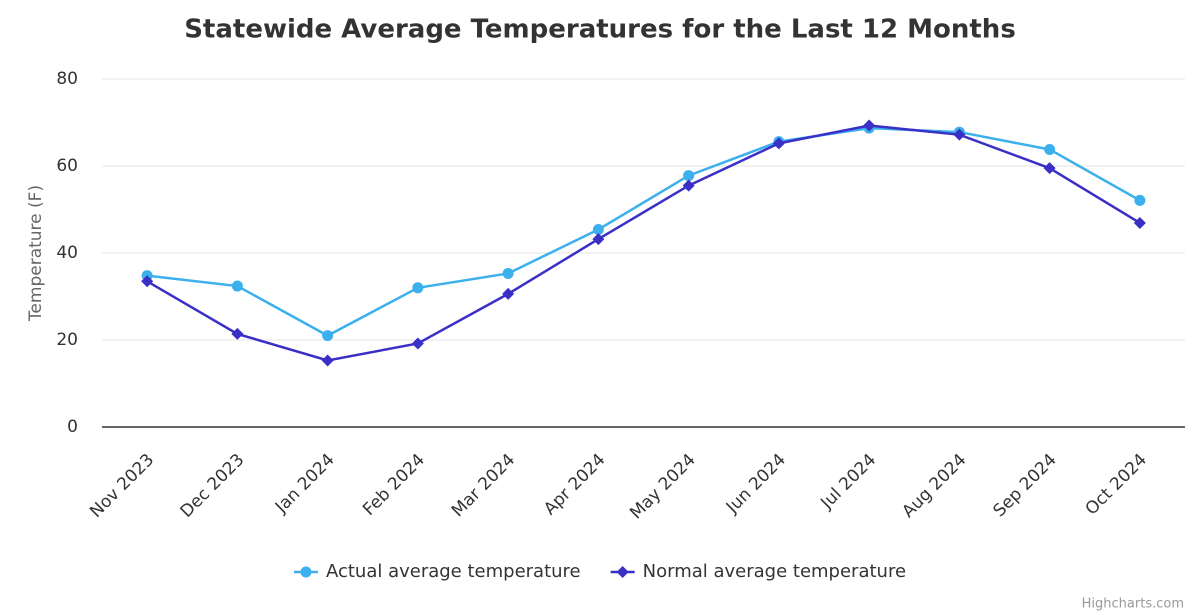  I want to click on y-axis-label: Temperature (F), so click(36, 253).